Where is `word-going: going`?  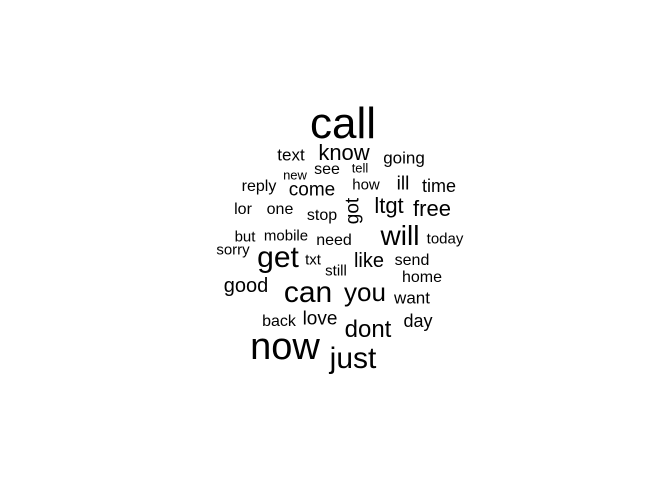
word-going: going is located at coordinates (404, 158).